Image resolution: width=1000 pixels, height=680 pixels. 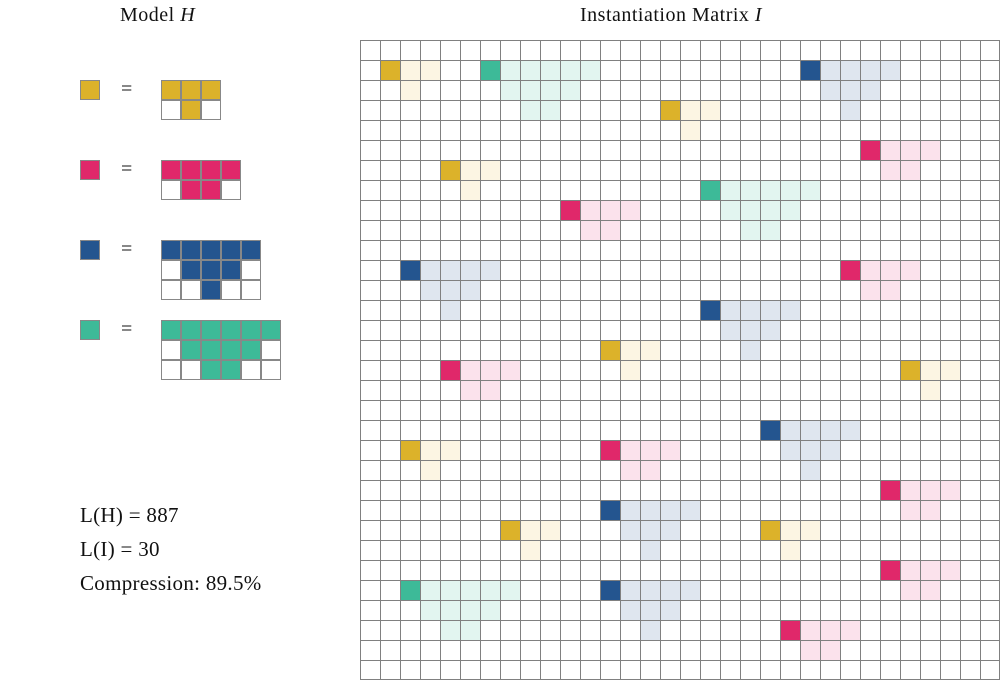 I want to click on model-swatch-pink, so click(x=90, y=170).